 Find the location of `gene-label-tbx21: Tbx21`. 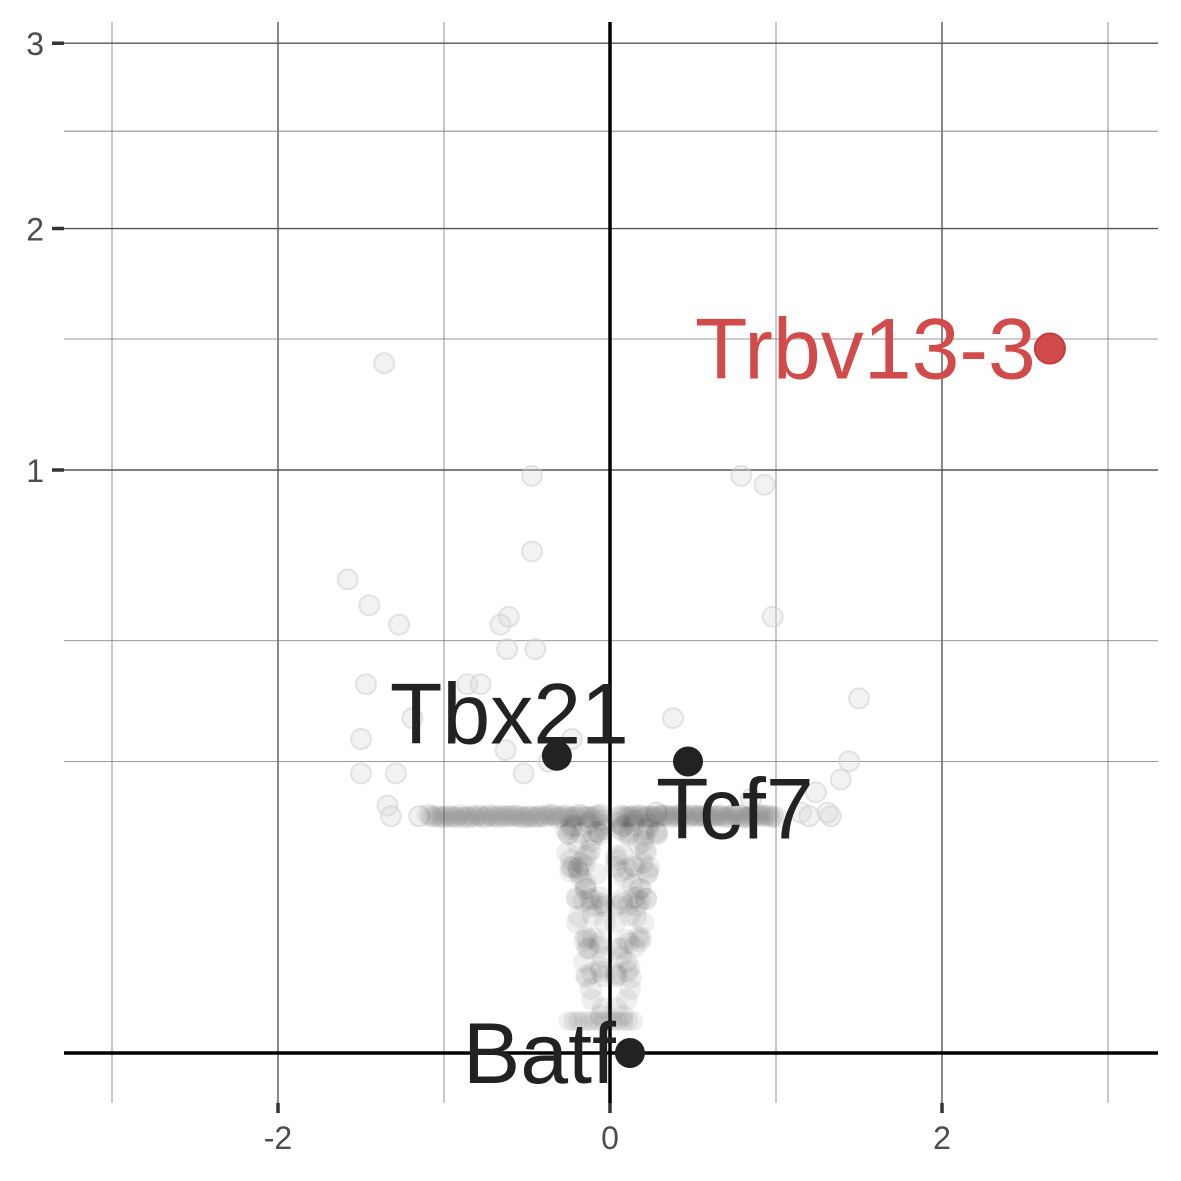

gene-label-tbx21: Tbx21 is located at coordinates (509, 715).